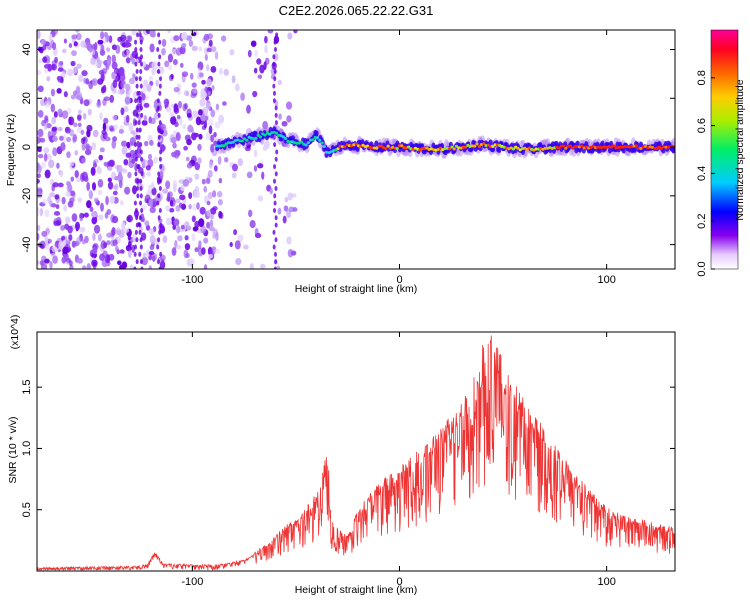 The height and width of the screenshot is (600, 750). What do you see at coordinates (606, 280) in the screenshot?
I see `x-tick-label: 100` at bounding box center [606, 280].